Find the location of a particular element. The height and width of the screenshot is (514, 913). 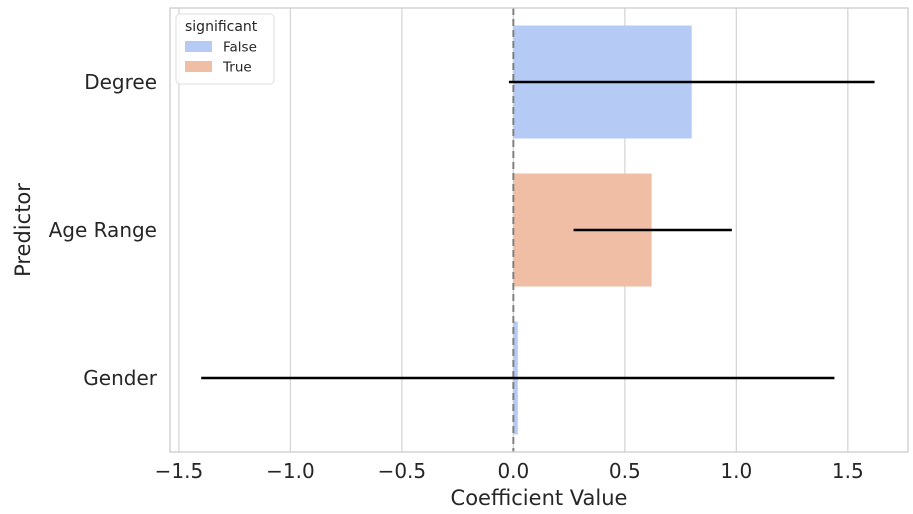

legend-label-false: False is located at coordinates (240, 48).